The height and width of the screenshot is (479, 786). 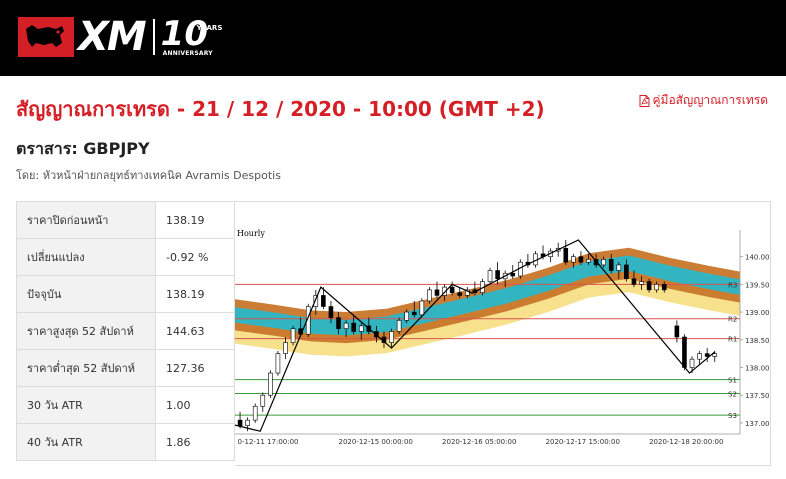 What do you see at coordinates (86, 442) in the screenshot?
I see `stats-label: 40 วัน ATR` at bounding box center [86, 442].